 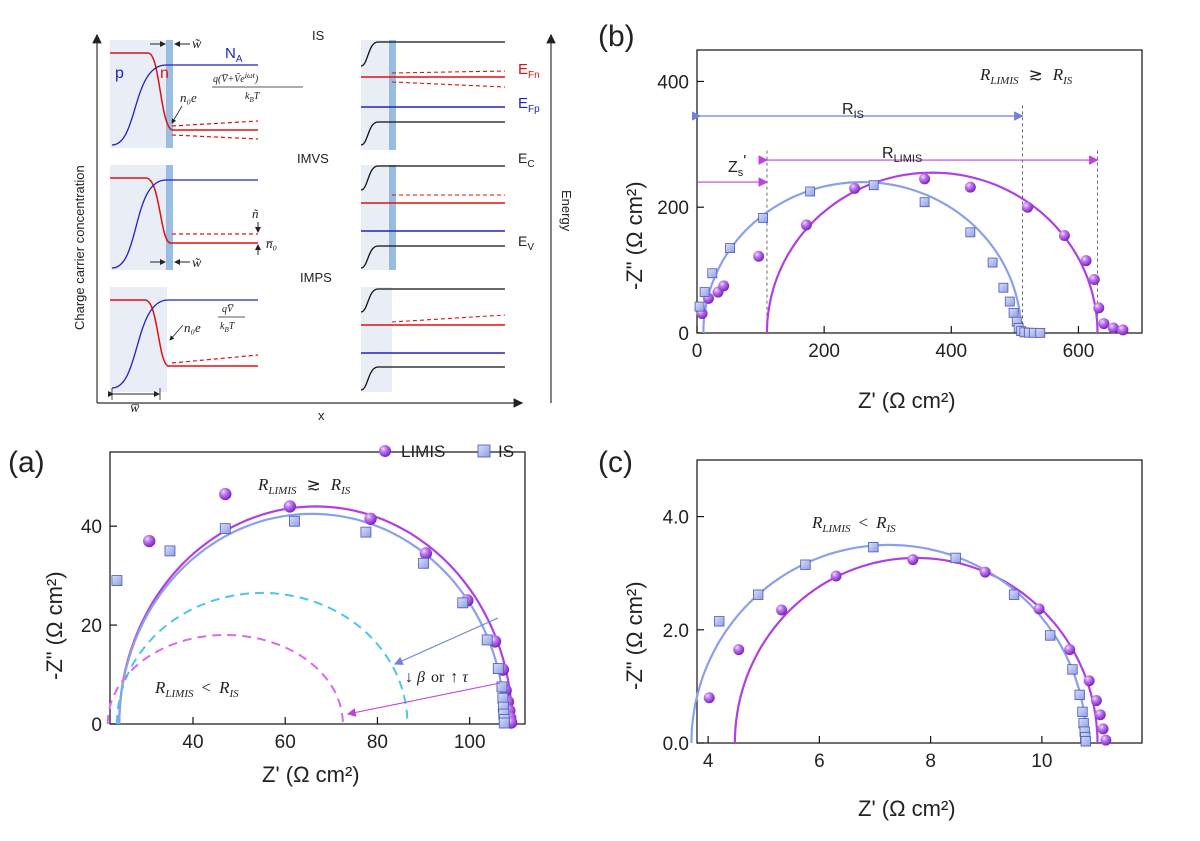 I want to click on imps-band-diagram, so click(x=433, y=339).